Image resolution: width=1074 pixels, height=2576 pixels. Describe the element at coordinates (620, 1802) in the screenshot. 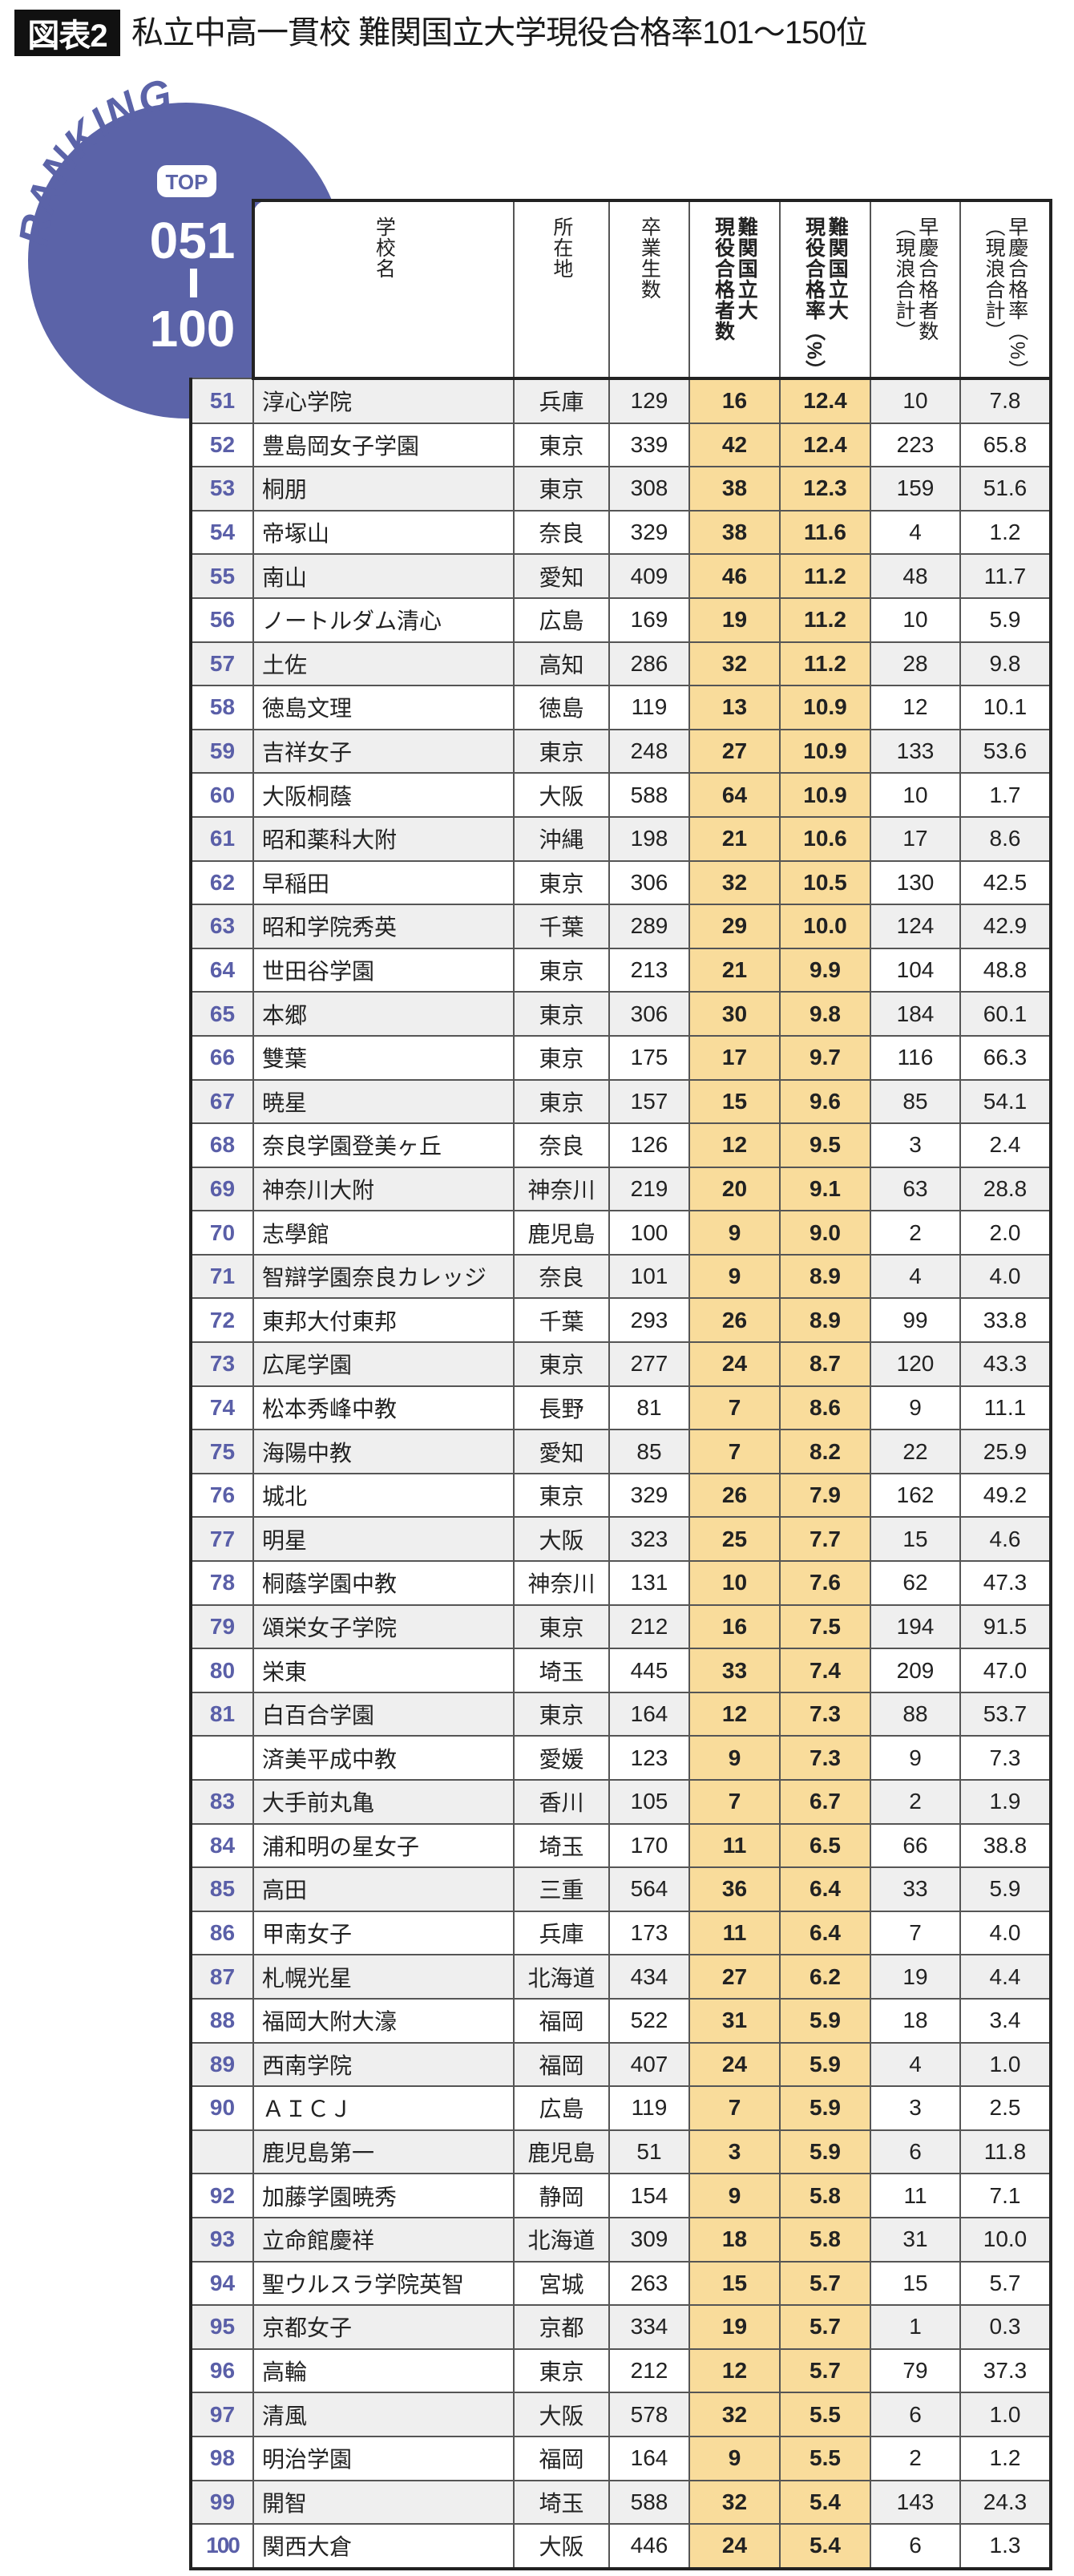

I see `table-row: 83 大手前丸亀 香川 105 7 6.7 2 1.9` at that location.